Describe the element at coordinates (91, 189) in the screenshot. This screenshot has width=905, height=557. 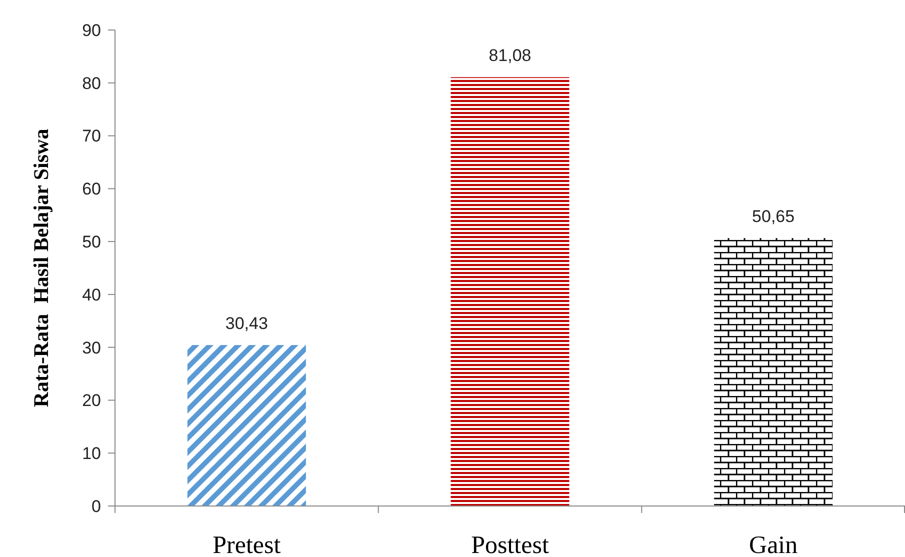
I see `y-tick-label: 60` at that location.